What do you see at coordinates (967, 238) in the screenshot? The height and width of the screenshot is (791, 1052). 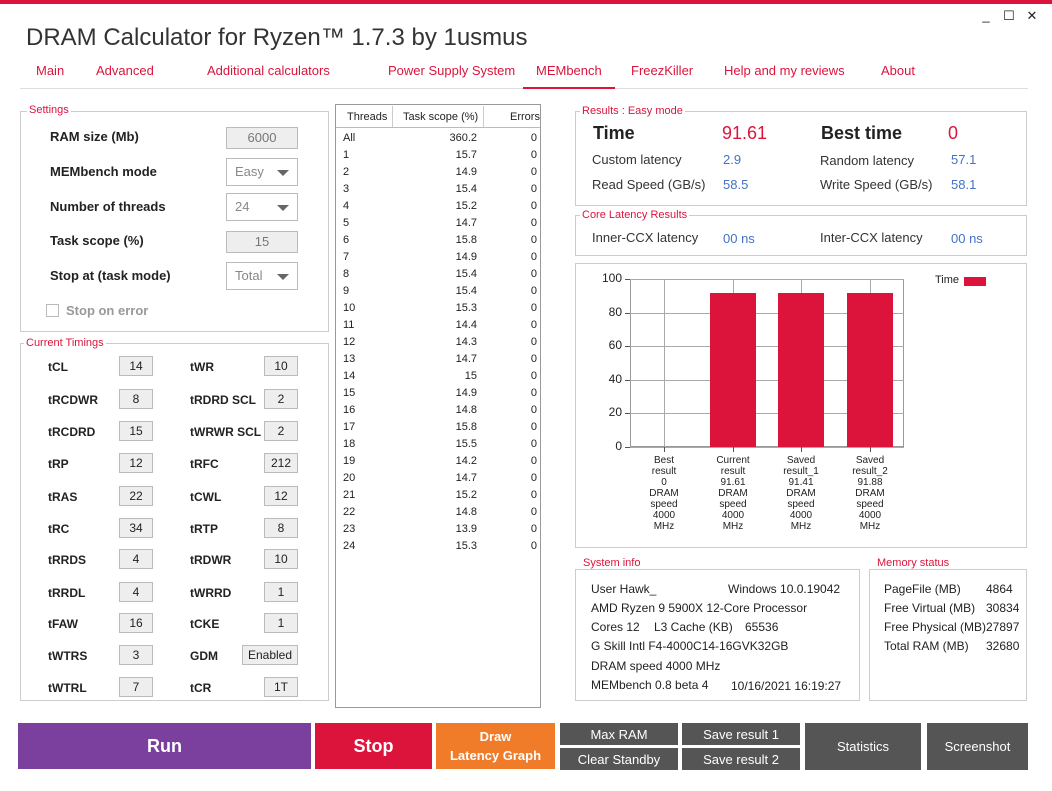 I see `inter-ccx-value: 00 ns` at bounding box center [967, 238].